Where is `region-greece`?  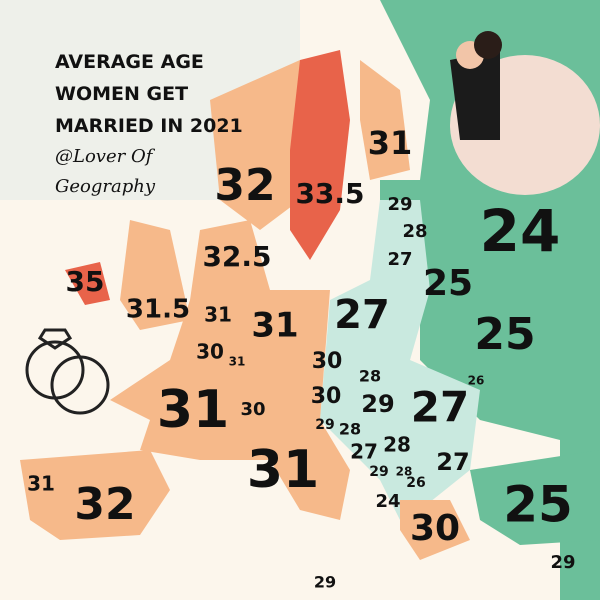
region-greece is located at coordinates (435, 530).